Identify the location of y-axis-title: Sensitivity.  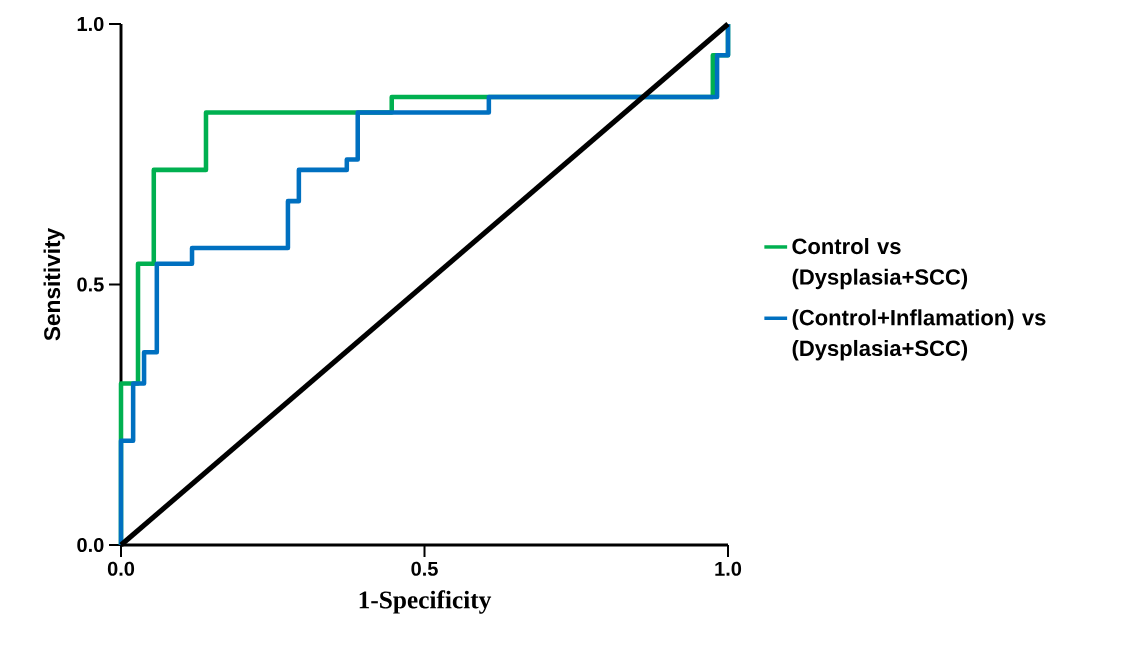
(54, 284).